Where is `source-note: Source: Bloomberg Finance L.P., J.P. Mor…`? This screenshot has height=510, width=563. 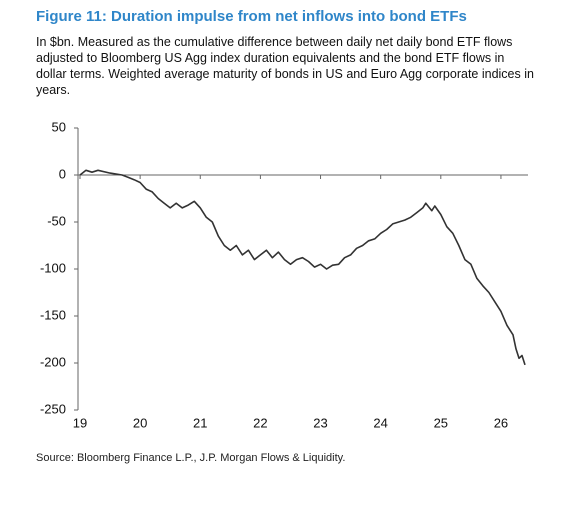 source-note: Source: Bloomberg Finance L.P., J.P. Mor… is located at coordinates (191, 458).